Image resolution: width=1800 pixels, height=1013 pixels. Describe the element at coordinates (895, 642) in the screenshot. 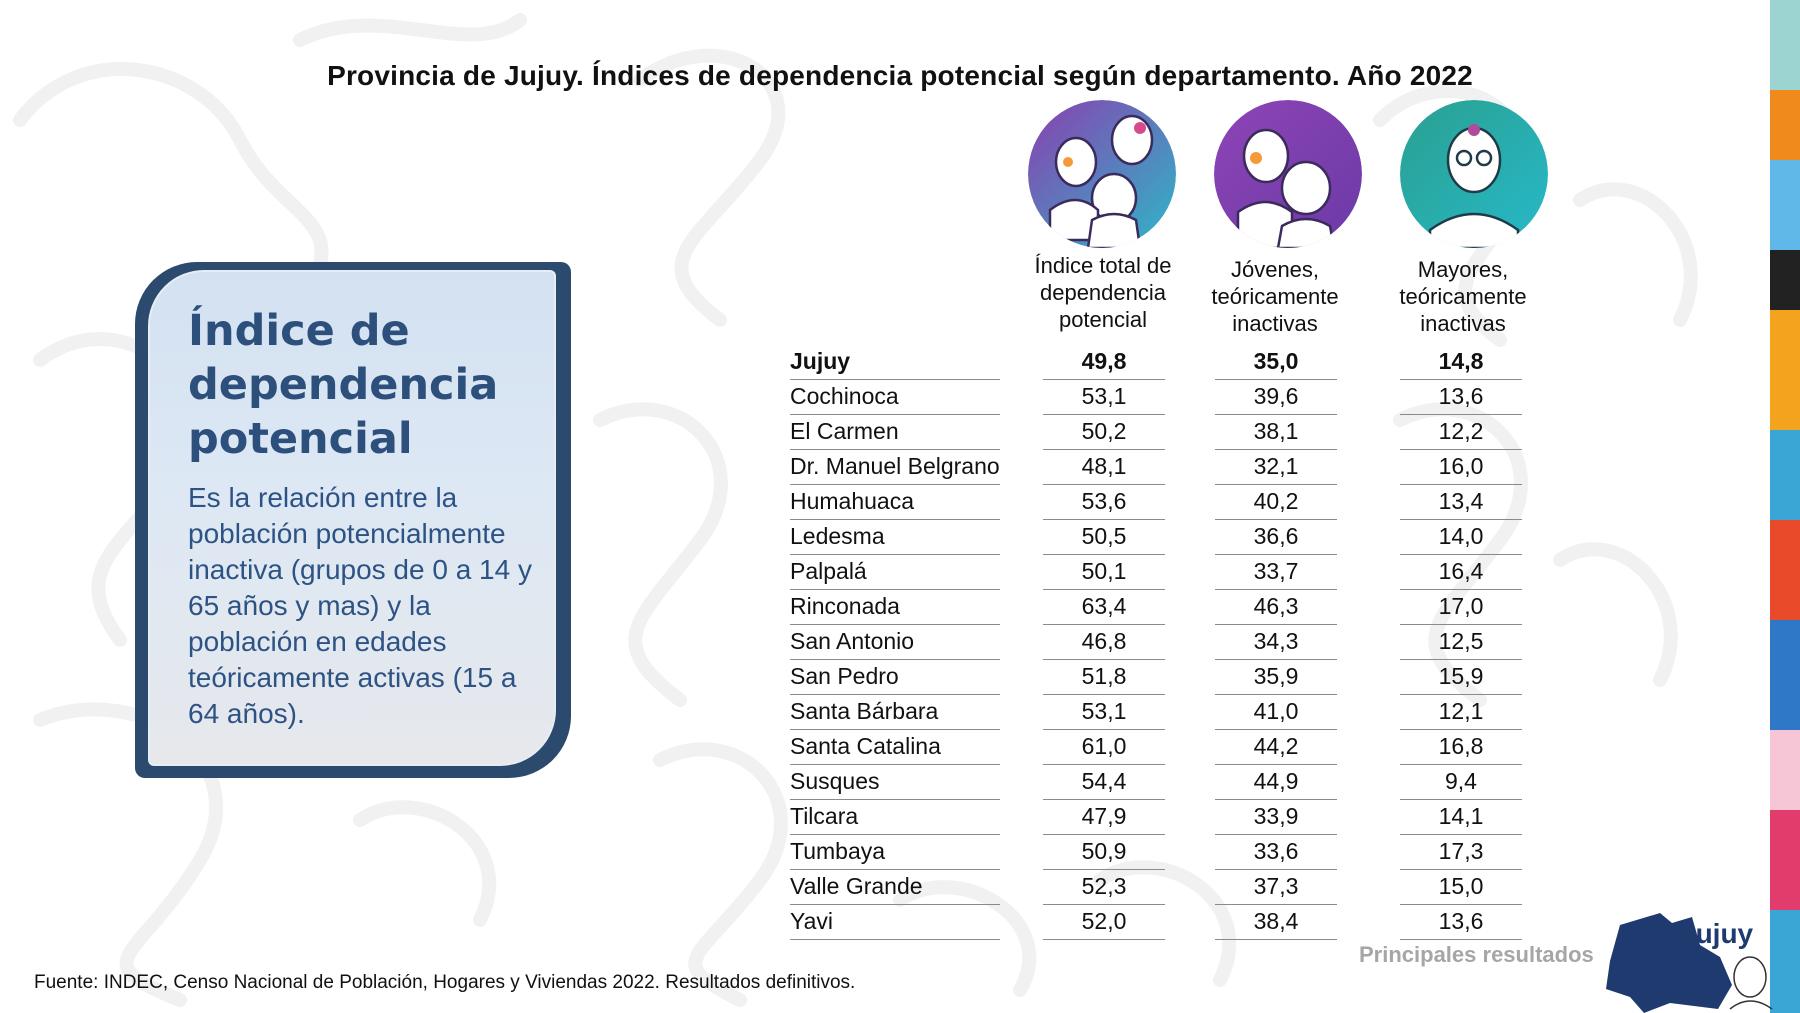

I see `department-name: San Antonio` at that location.